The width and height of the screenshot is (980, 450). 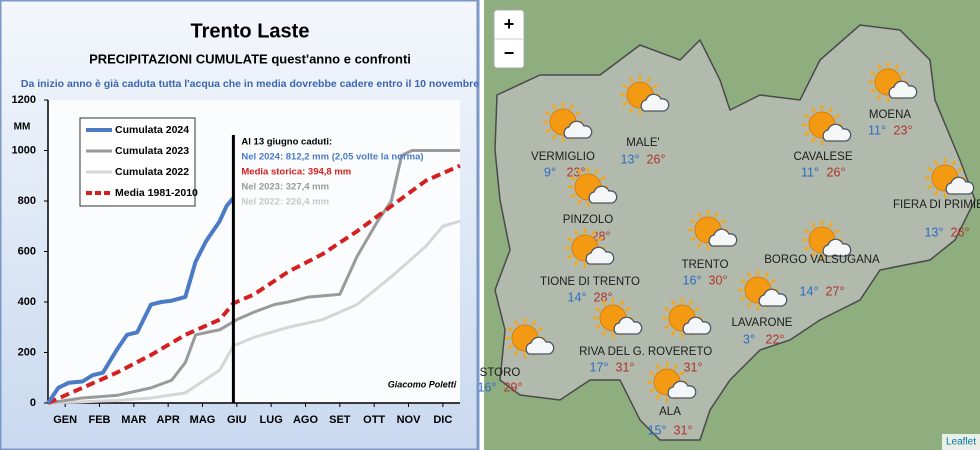 What do you see at coordinates (599, 367) in the screenshot?
I see `temp-min: 17°` at bounding box center [599, 367].